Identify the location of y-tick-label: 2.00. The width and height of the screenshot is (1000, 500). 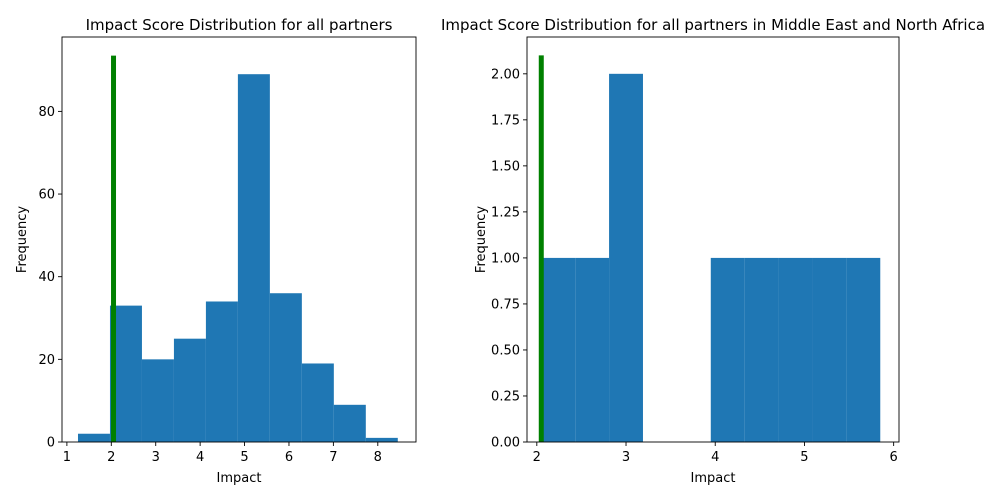
(505, 74).